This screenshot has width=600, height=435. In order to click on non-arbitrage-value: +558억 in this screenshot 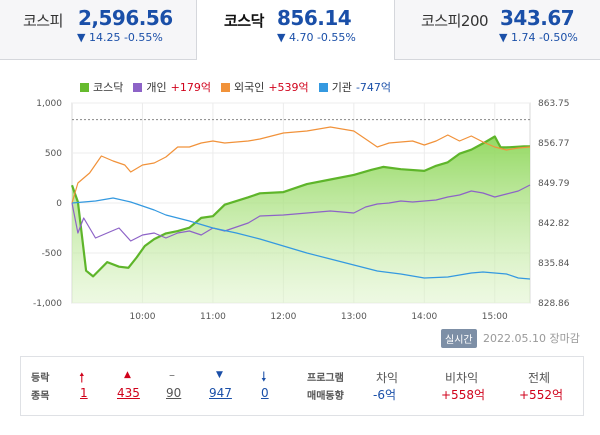, I will do `click(463, 395)`.